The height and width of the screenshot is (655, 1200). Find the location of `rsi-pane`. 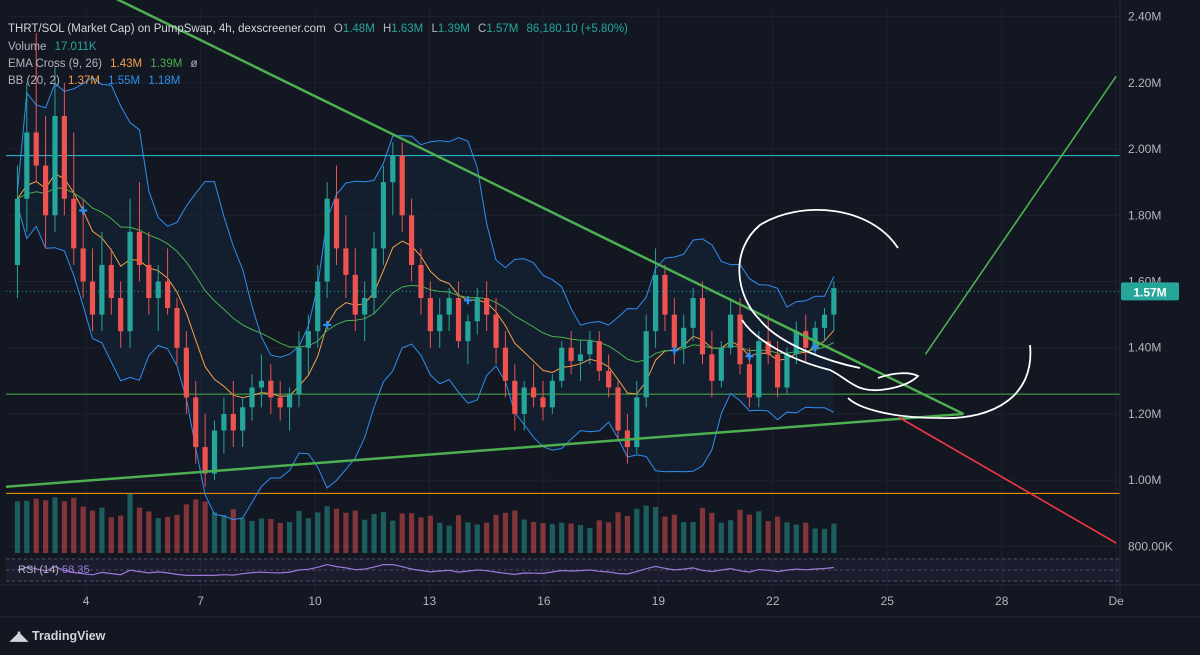

rsi-pane is located at coordinates (563, 570).